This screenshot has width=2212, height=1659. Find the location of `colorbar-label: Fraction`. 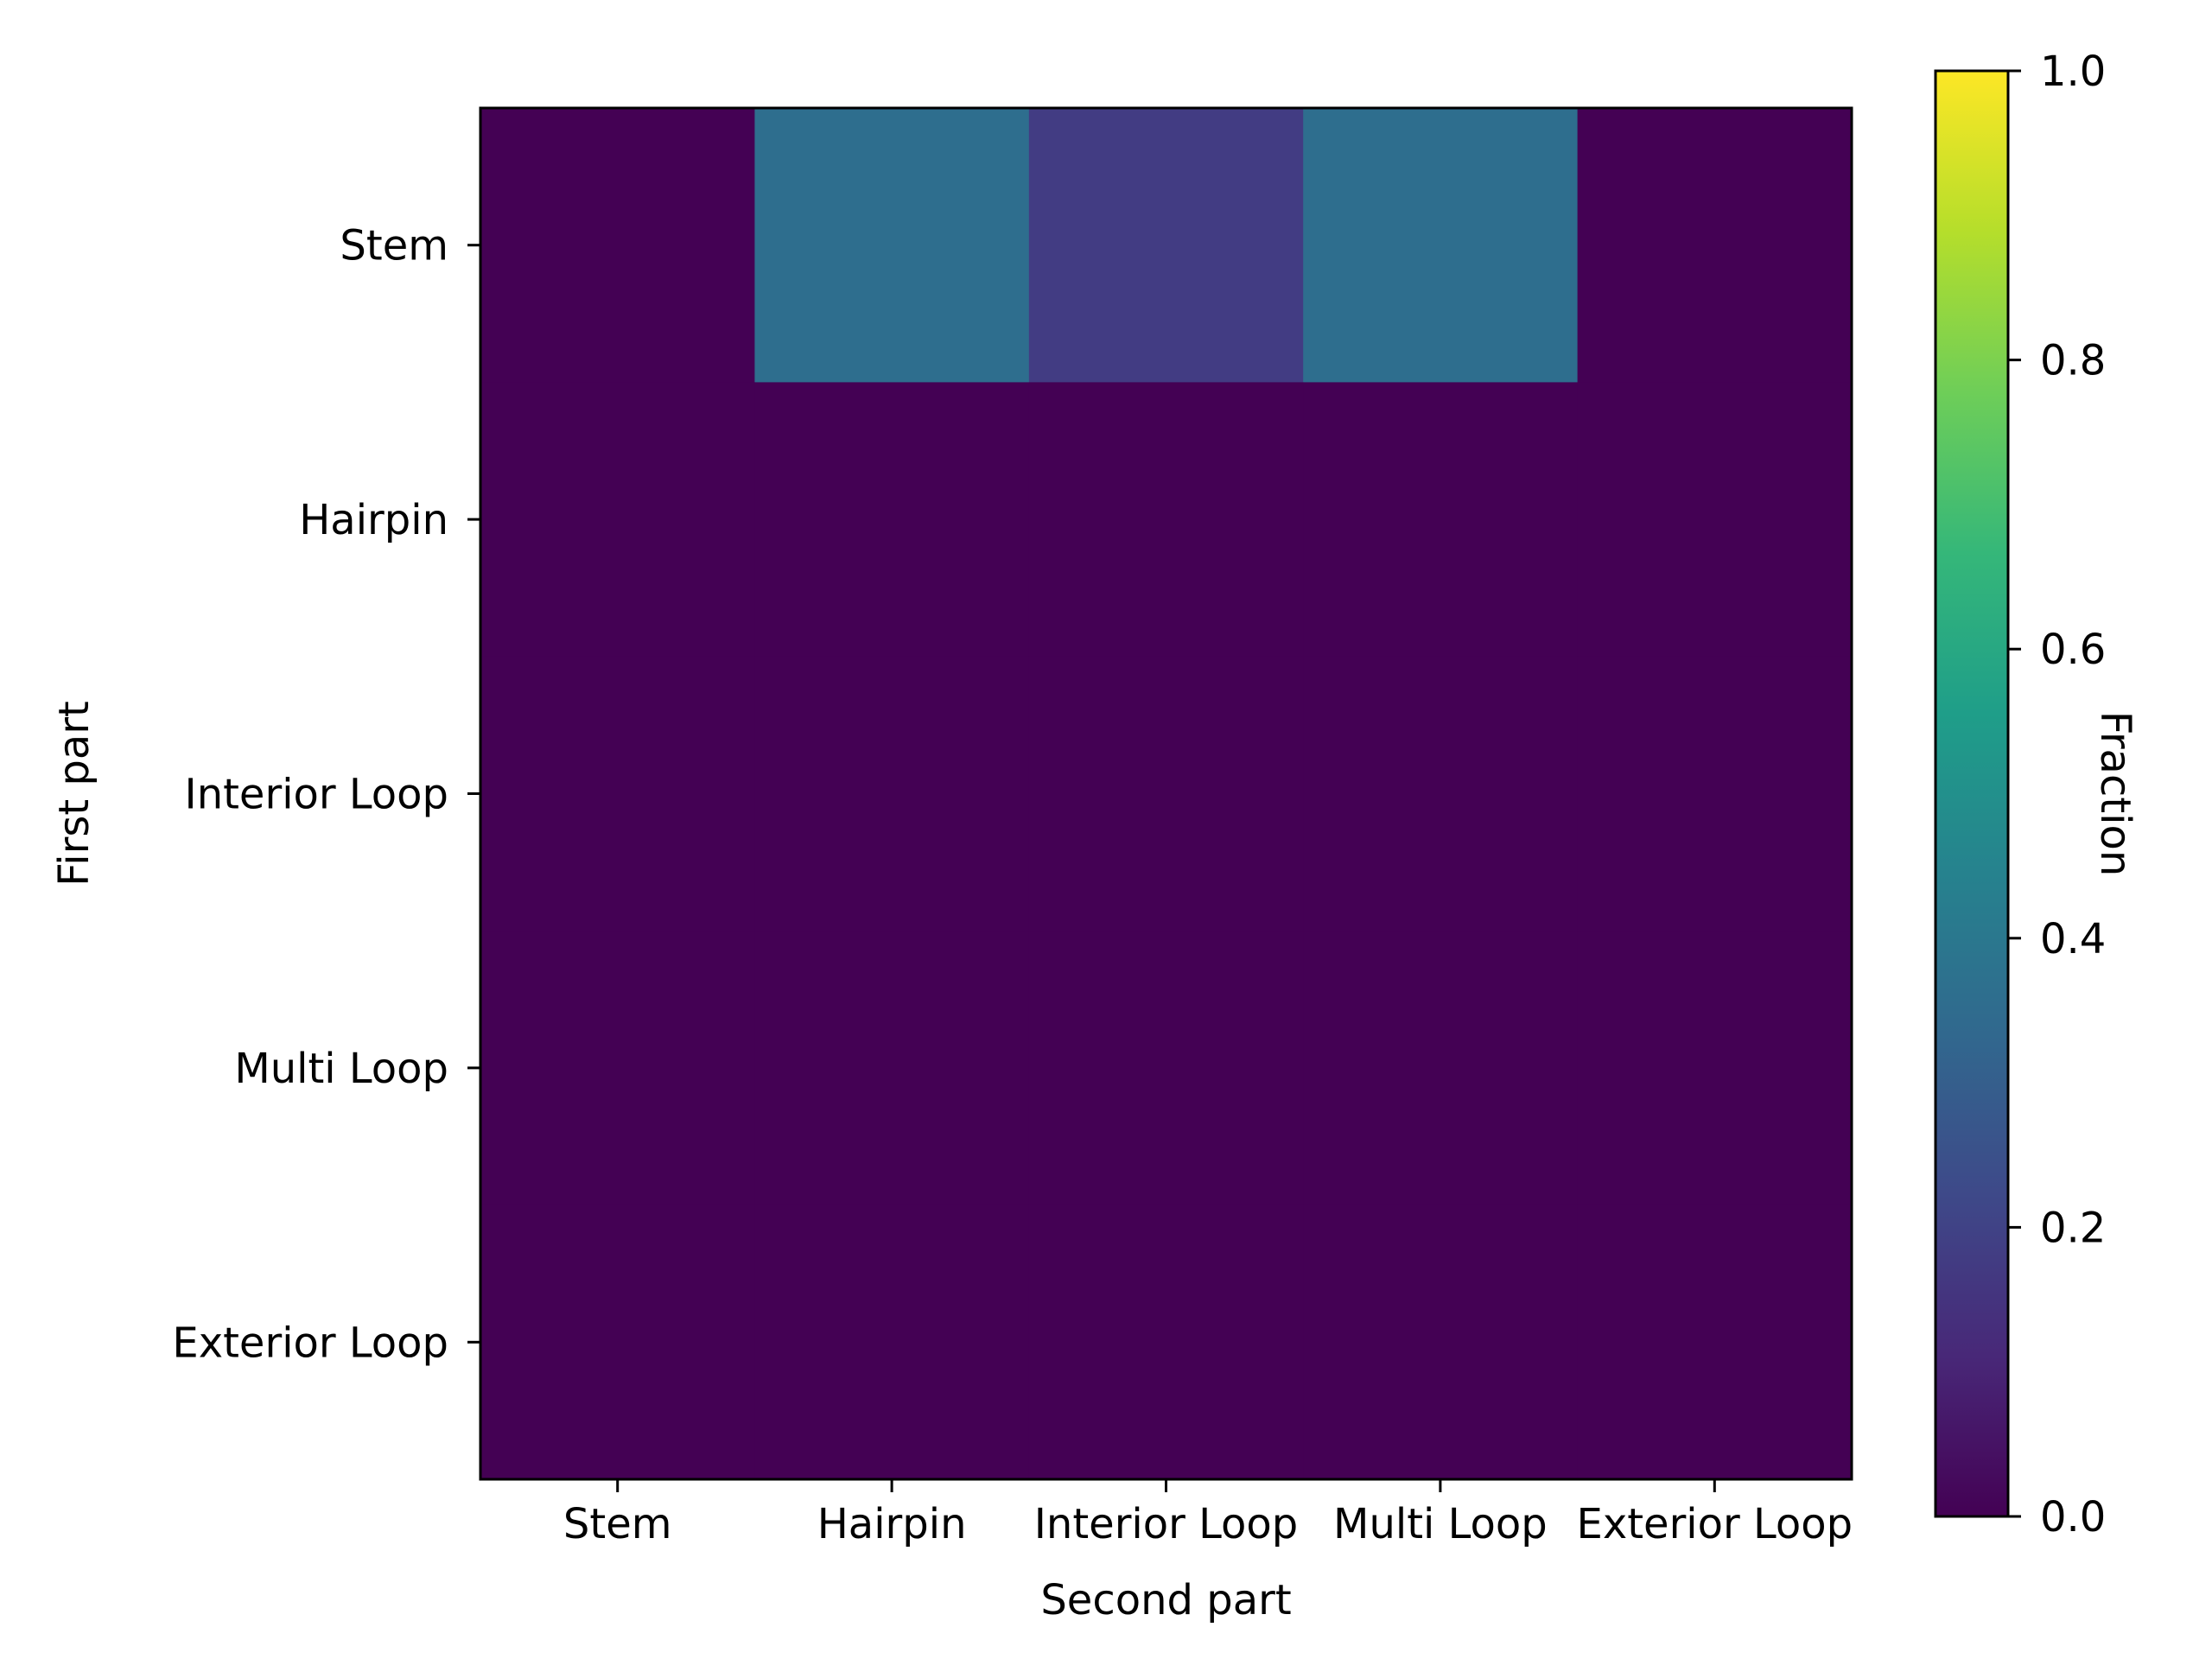

colorbar-label: Fraction is located at coordinates (2115, 794).